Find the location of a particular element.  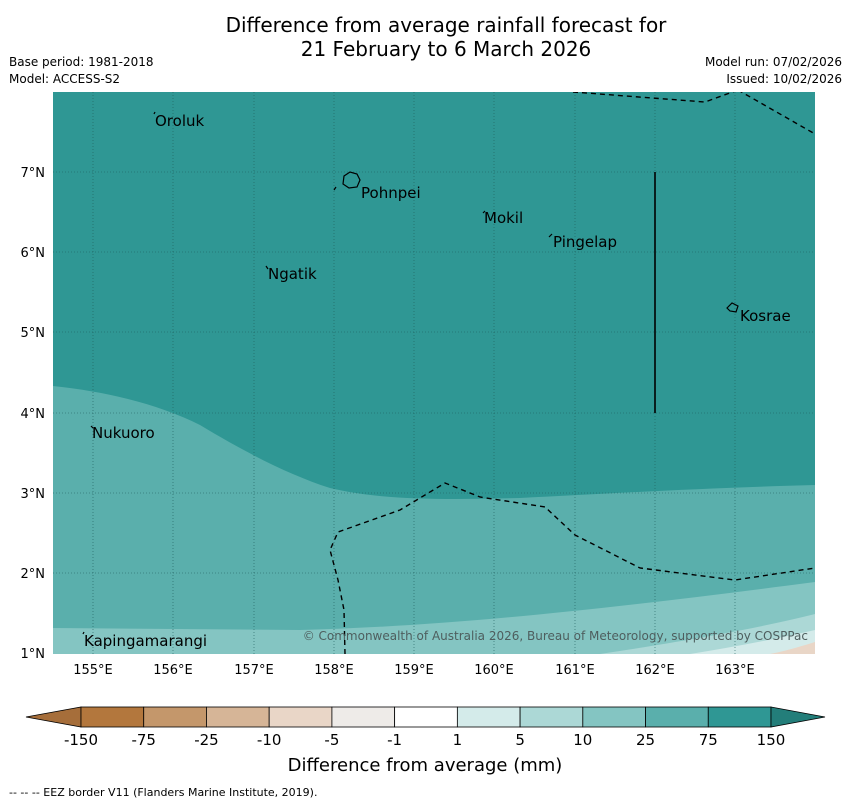

colorbar-tick-label: -75 is located at coordinates (143, 740).